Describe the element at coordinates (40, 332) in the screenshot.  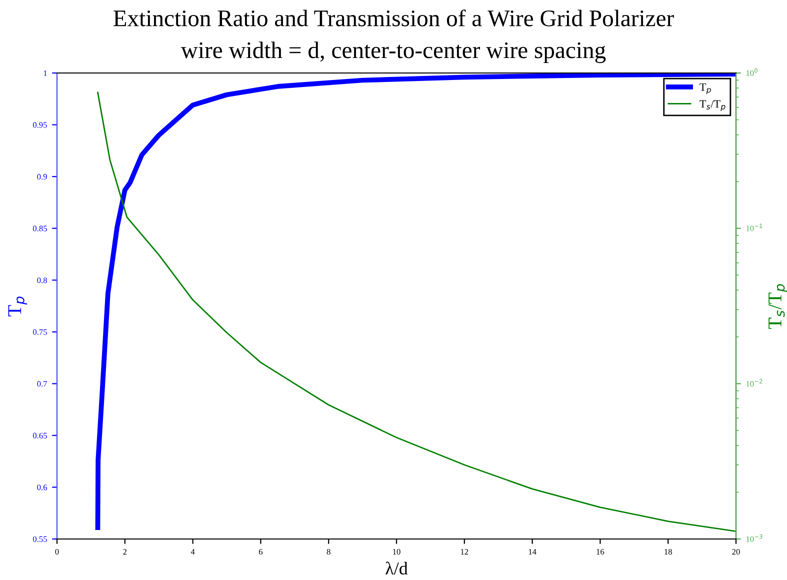
I see `y-tick-label: 0.75` at that location.